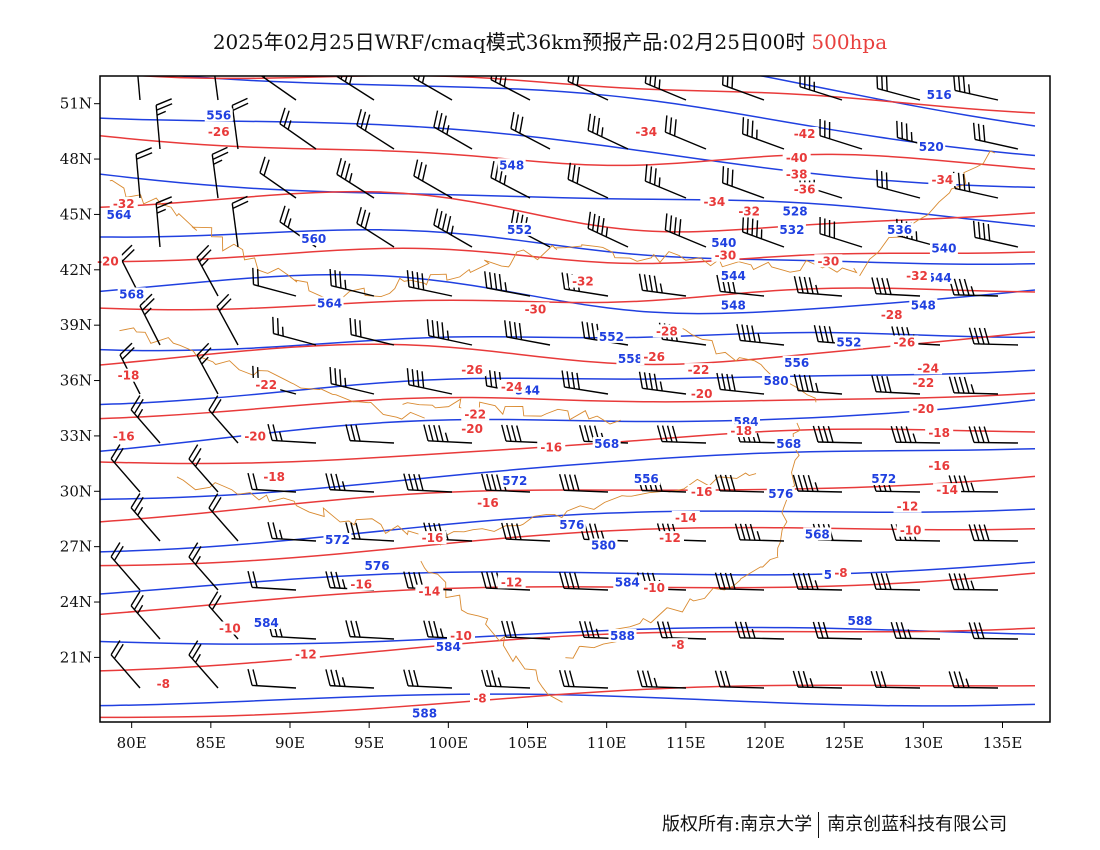 This screenshot has height=850, width=1100. I want to click on temperature-label: -14, so click(686, 518).